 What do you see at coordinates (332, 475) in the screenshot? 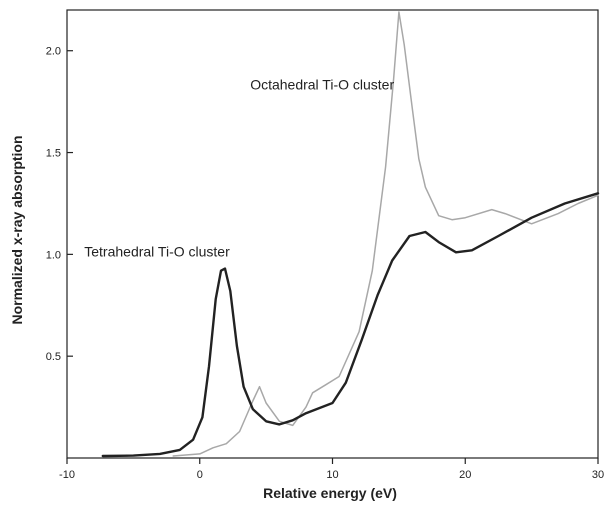
I see `x-tick-label: 10` at bounding box center [332, 475].